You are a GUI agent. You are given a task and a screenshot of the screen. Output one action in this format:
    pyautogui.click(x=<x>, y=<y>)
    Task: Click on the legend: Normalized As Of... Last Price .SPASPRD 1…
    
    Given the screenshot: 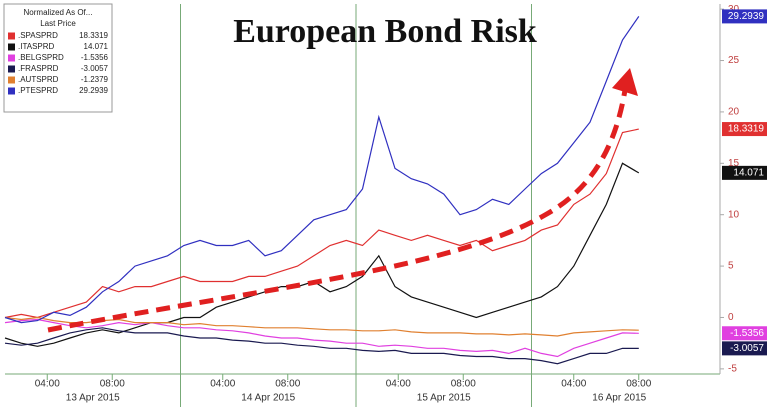 What is the action you would take?
    pyautogui.click(x=58, y=58)
    